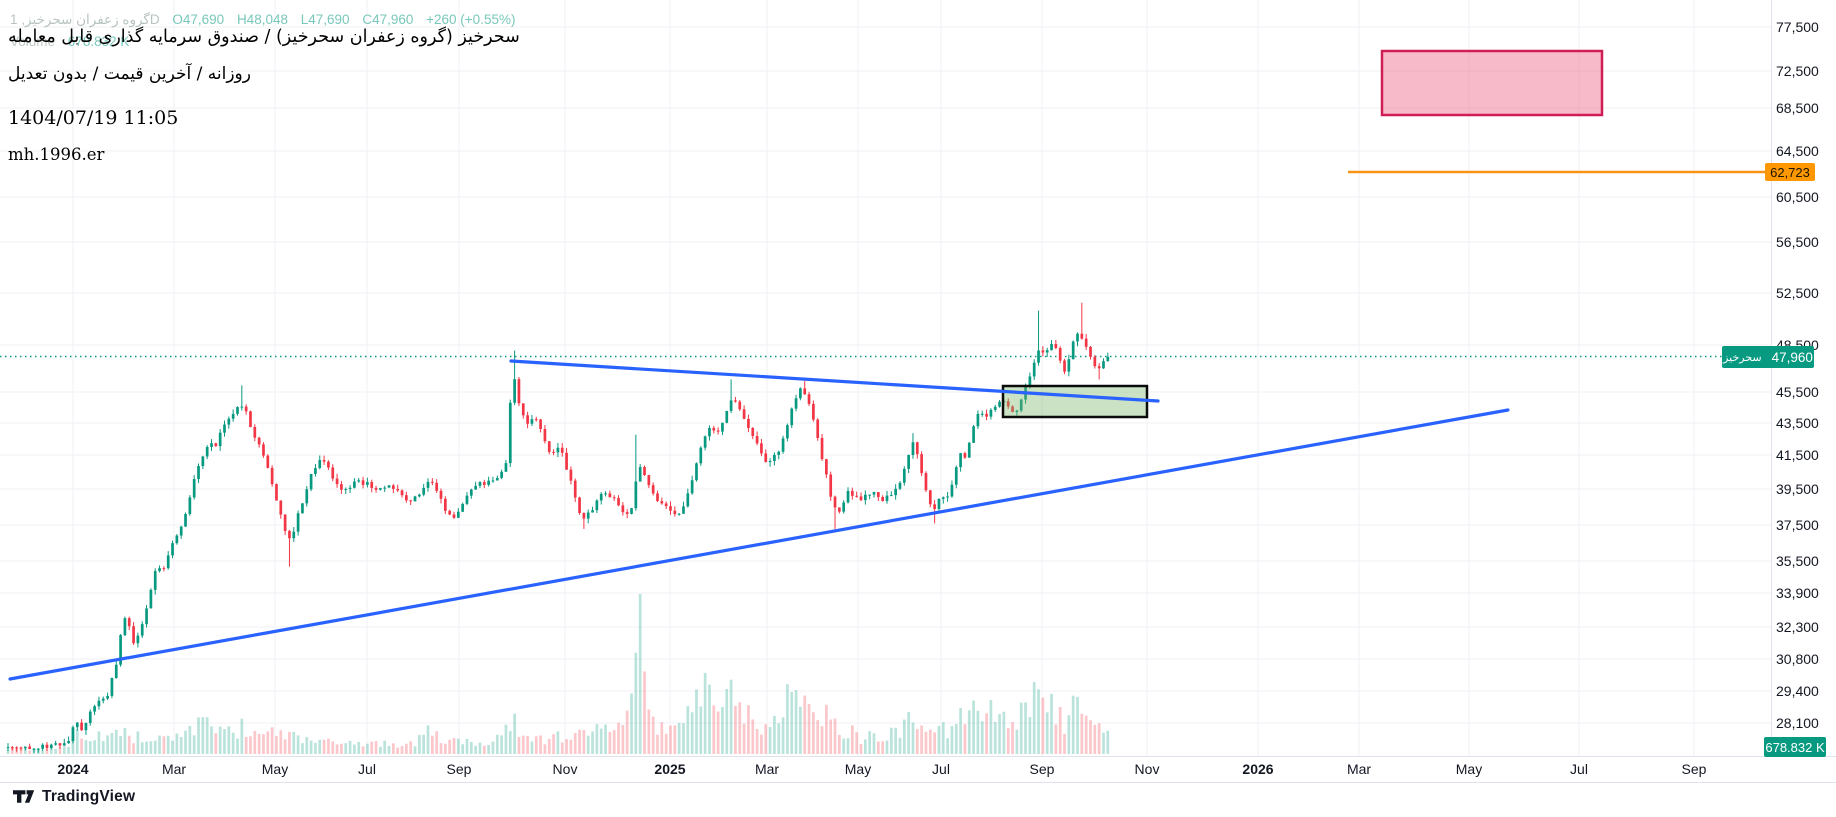  I want to click on demand-zone-box, so click(1075, 401).